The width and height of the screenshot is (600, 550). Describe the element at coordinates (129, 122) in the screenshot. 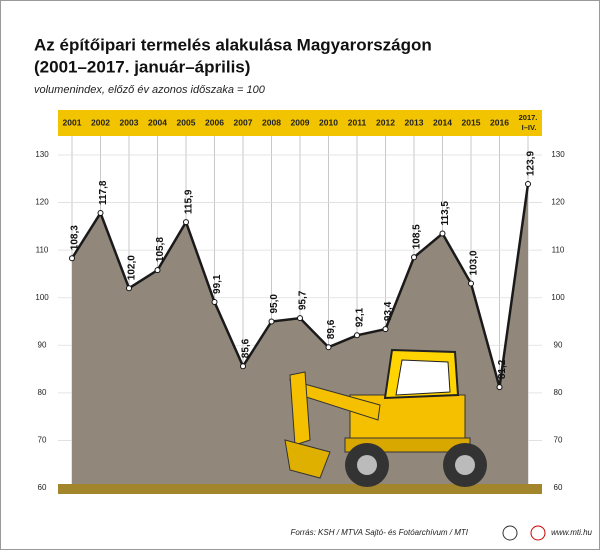

I see `x-tick-label: 2003` at that location.